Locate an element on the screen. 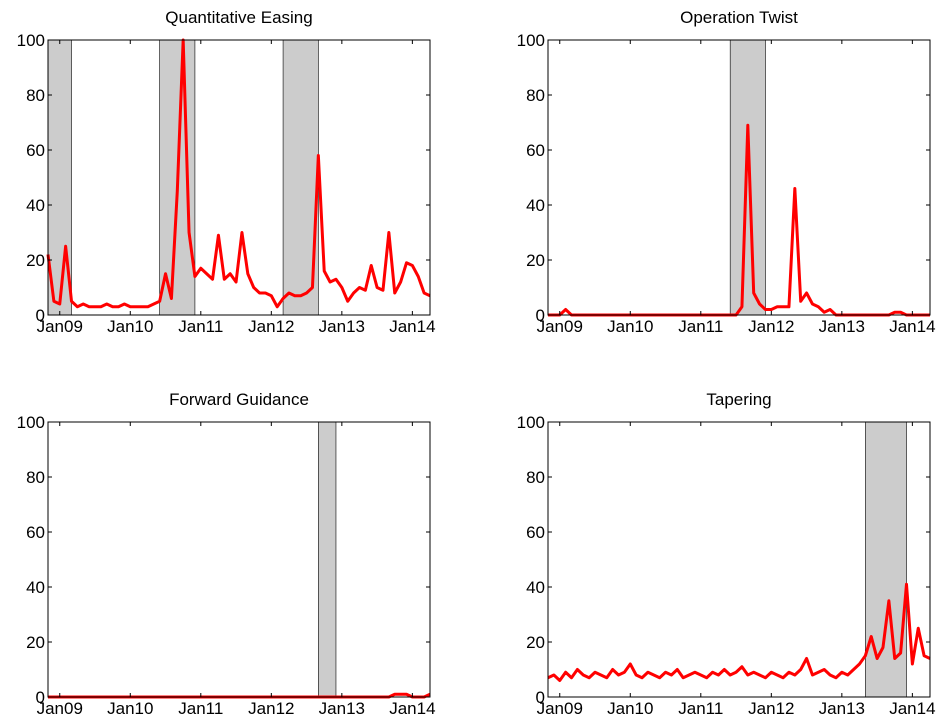 The image size is (945, 726). subplot-title: Tapering is located at coordinates (738, 399).